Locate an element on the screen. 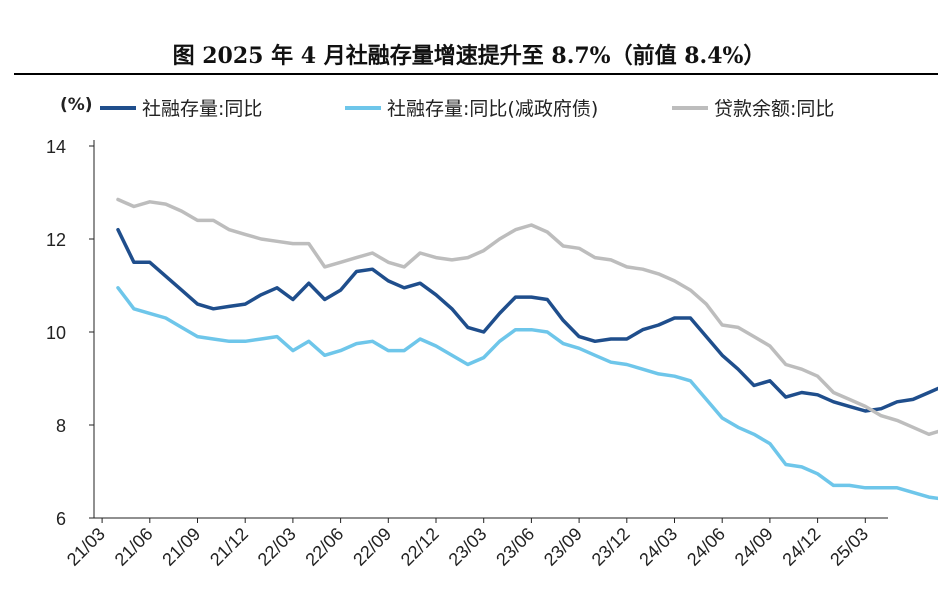  chart-title: 图 2025 年 4 月社融存量增速提升至 8.7%（前值 8.4%） is located at coordinates (469, 56).